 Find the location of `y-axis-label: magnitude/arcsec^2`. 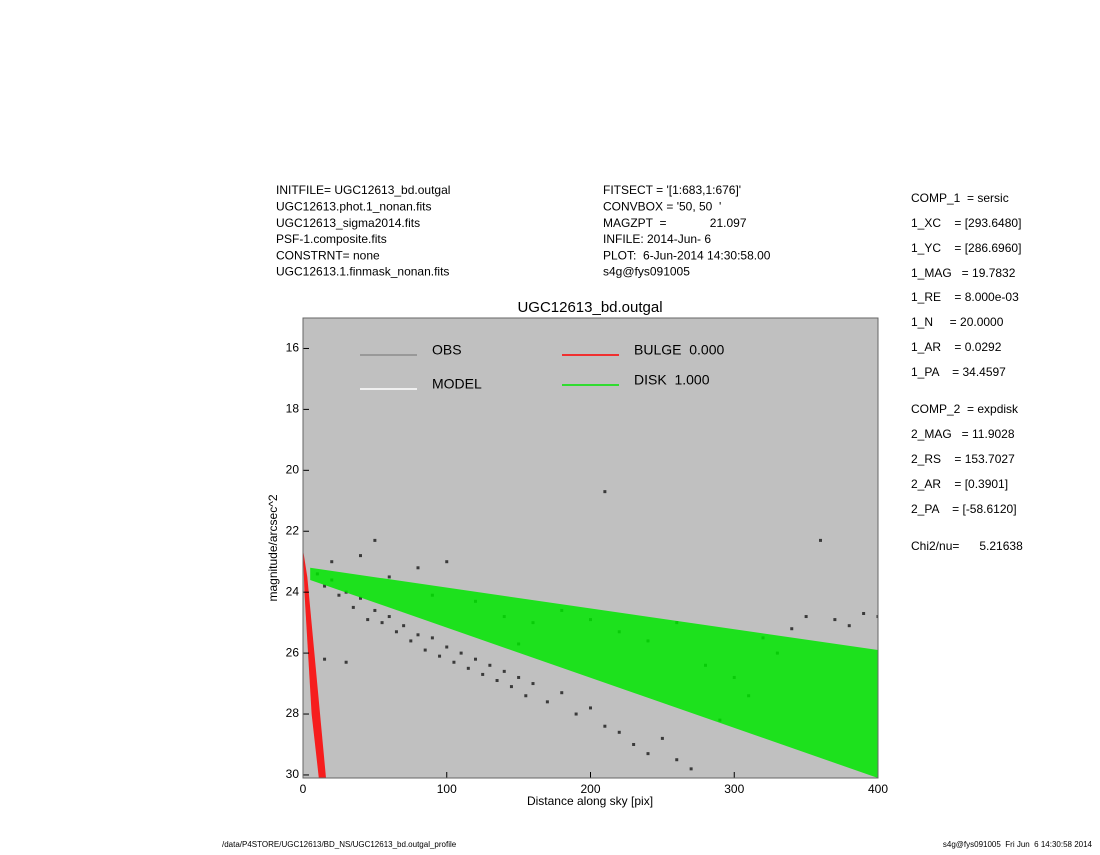

y-axis-label: magnitude/arcsec^2 is located at coordinates (273, 547).